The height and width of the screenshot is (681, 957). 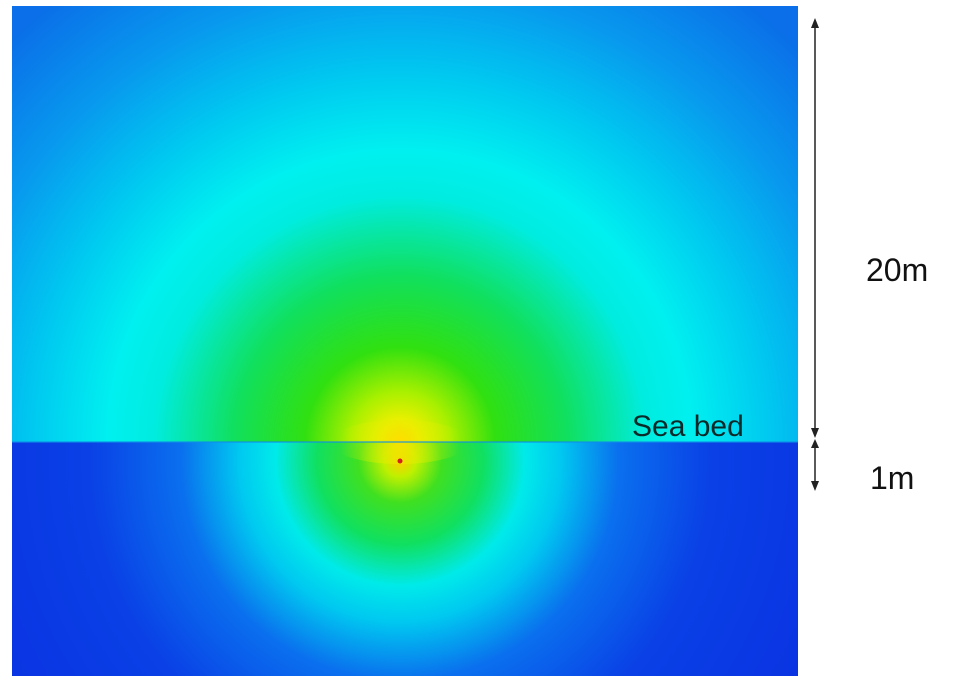 What do you see at coordinates (892, 478) in the screenshot?
I see `lower-depth-label: 1m` at bounding box center [892, 478].